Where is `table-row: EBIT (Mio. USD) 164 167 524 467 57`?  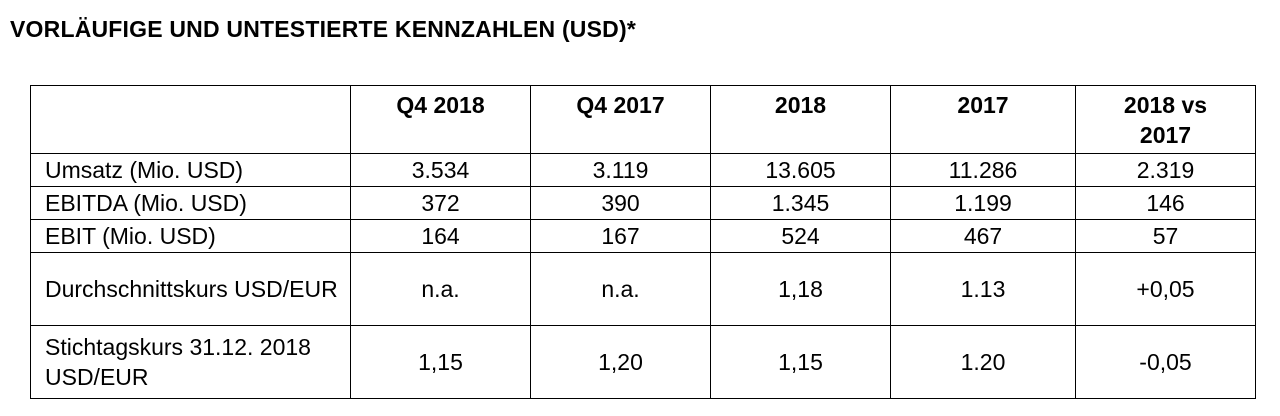
table-row: EBIT (Mio. USD) 164 167 524 467 57 is located at coordinates (643, 236).